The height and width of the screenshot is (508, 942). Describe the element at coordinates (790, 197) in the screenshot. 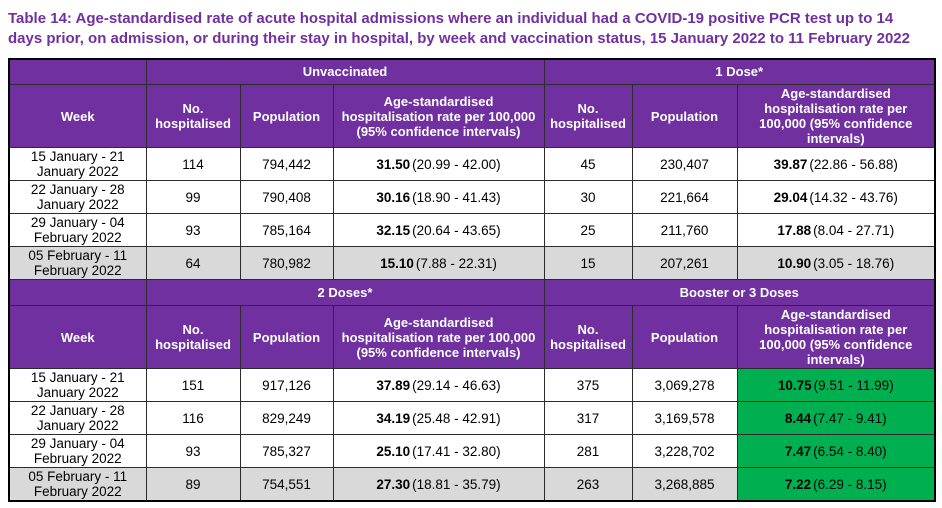

I see `rate-value: 29.04` at that location.